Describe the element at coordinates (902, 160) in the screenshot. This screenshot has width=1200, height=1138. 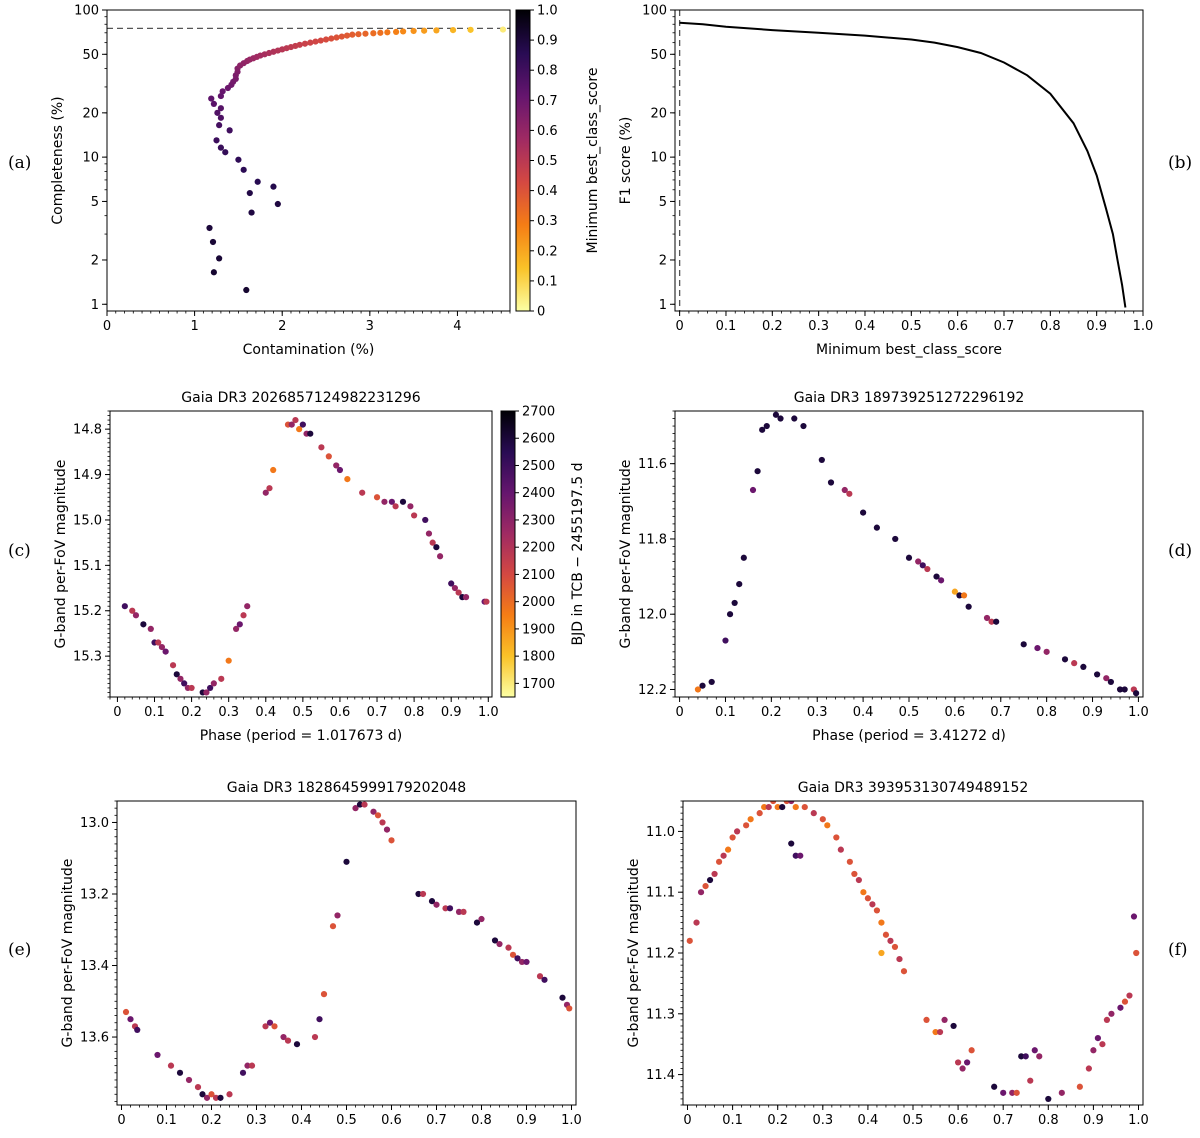
I see `plot-area` at that location.